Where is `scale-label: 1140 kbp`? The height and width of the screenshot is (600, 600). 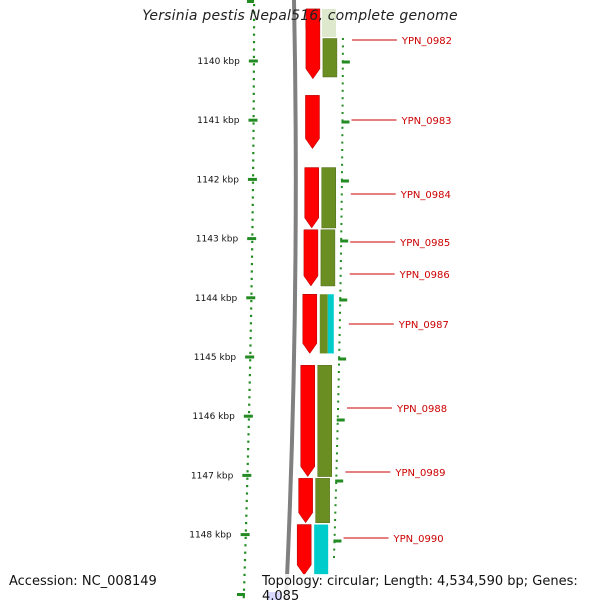 scale-label: 1140 kbp is located at coordinates (218, 62).